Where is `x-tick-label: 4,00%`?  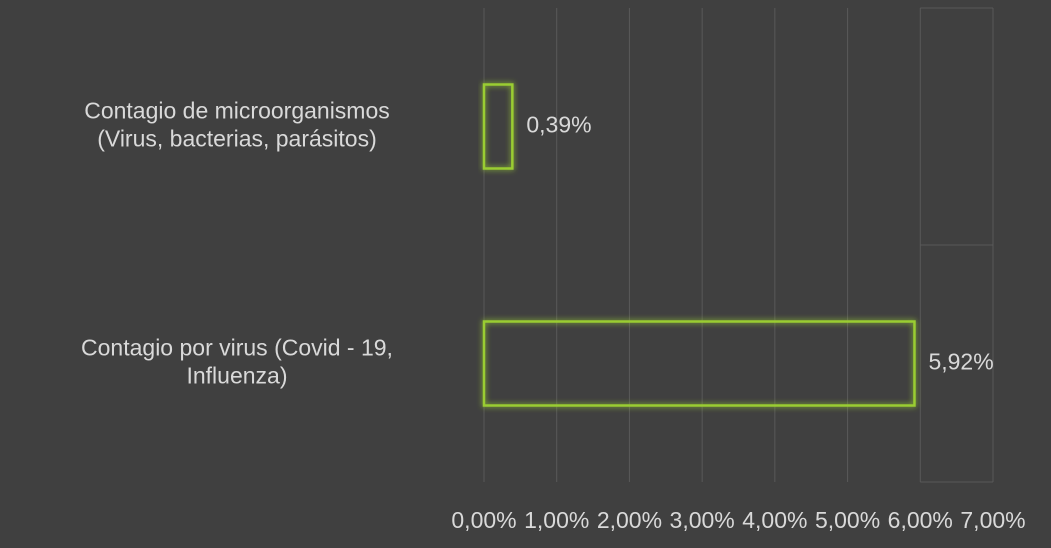 x-tick-label: 4,00% is located at coordinates (774, 520).